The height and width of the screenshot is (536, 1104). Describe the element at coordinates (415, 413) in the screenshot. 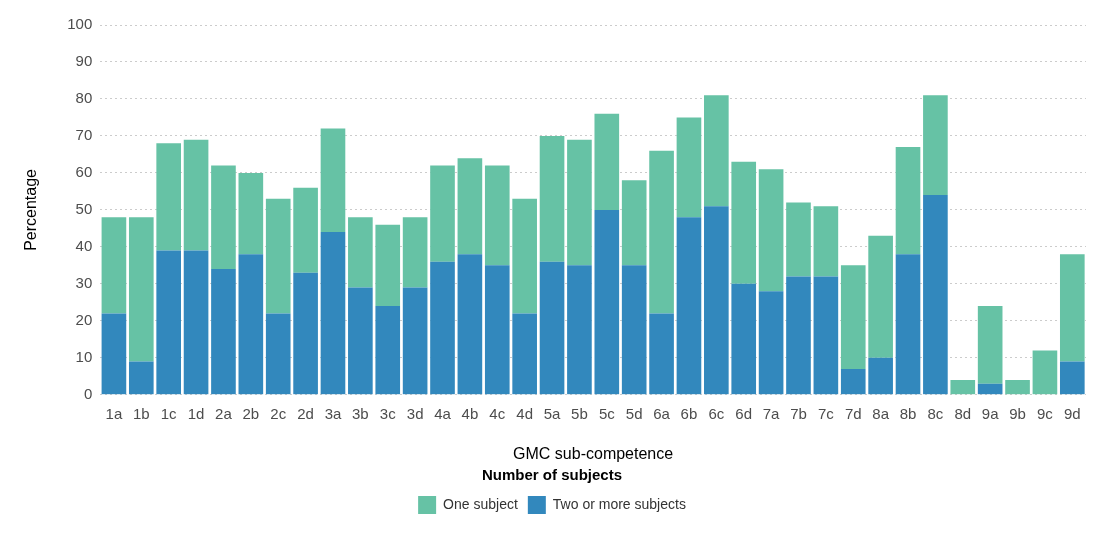

I see `x-tick-label: 3d` at that location.